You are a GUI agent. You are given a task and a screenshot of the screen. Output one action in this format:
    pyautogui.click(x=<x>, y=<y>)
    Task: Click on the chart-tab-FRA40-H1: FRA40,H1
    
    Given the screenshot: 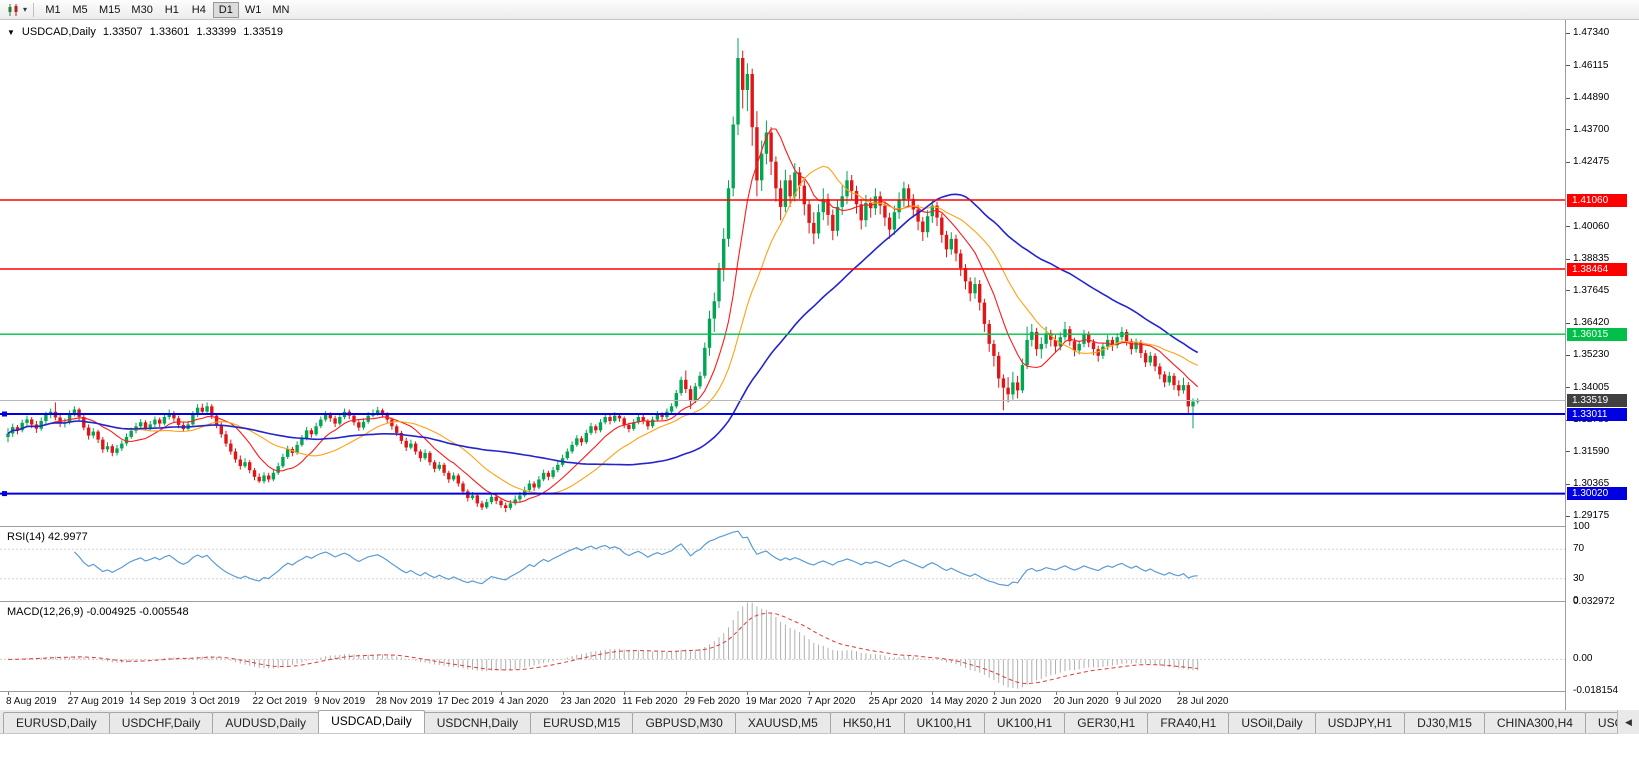 What is the action you would take?
    pyautogui.click(x=1188, y=722)
    